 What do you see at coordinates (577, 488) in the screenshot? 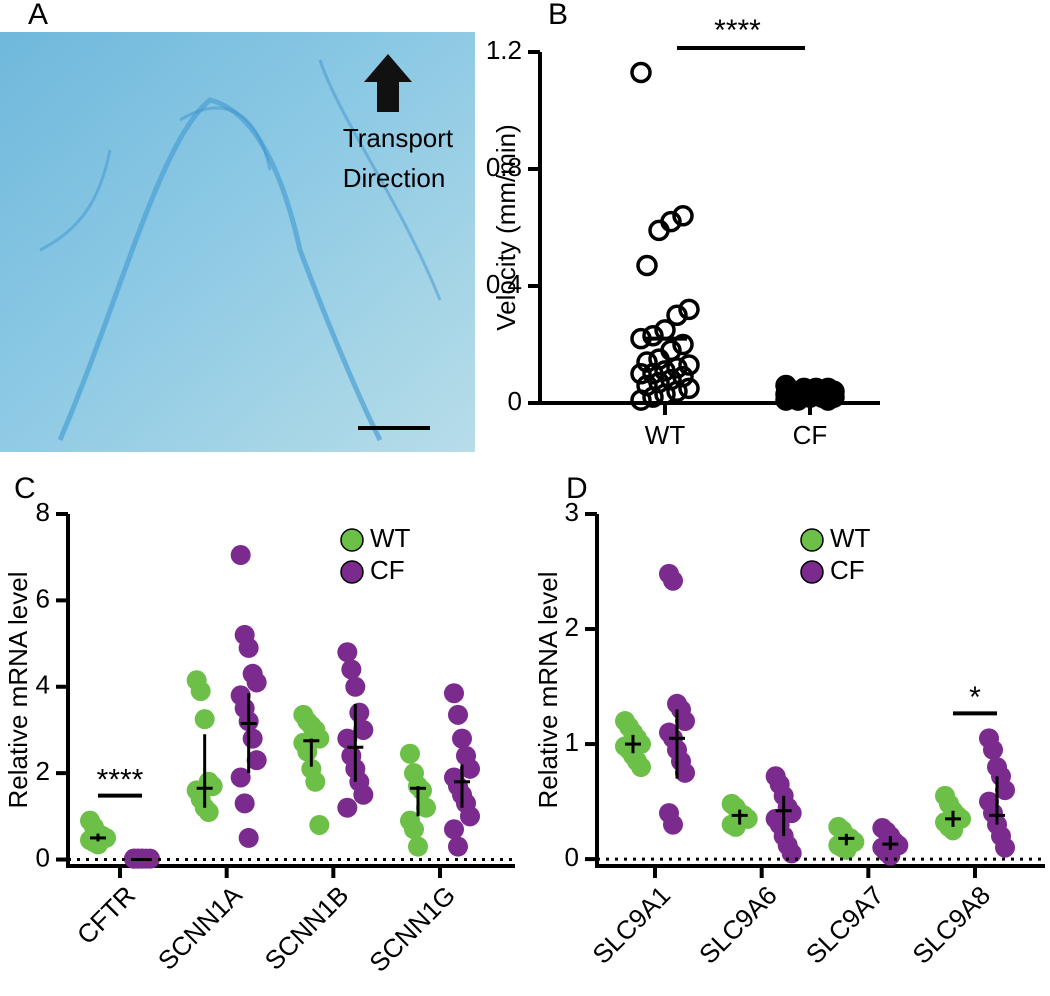
I see `panel-label: D` at bounding box center [577, 488].